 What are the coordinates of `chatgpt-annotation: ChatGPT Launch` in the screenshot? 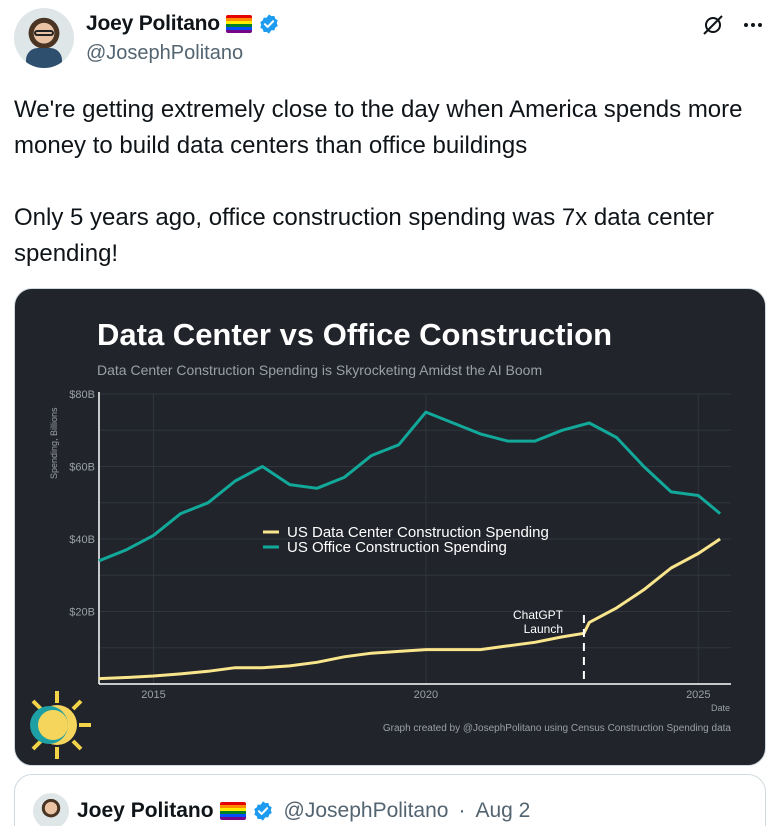 It's located at (549, 646).